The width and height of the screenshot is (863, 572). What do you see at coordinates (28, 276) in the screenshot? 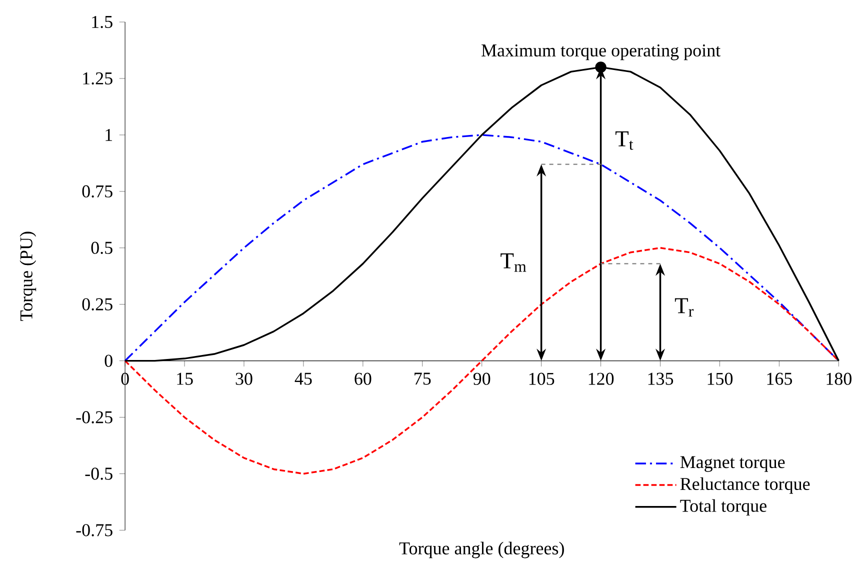
I see `y-axis-title: Torque (PU)` at bounding box center [28, 276].